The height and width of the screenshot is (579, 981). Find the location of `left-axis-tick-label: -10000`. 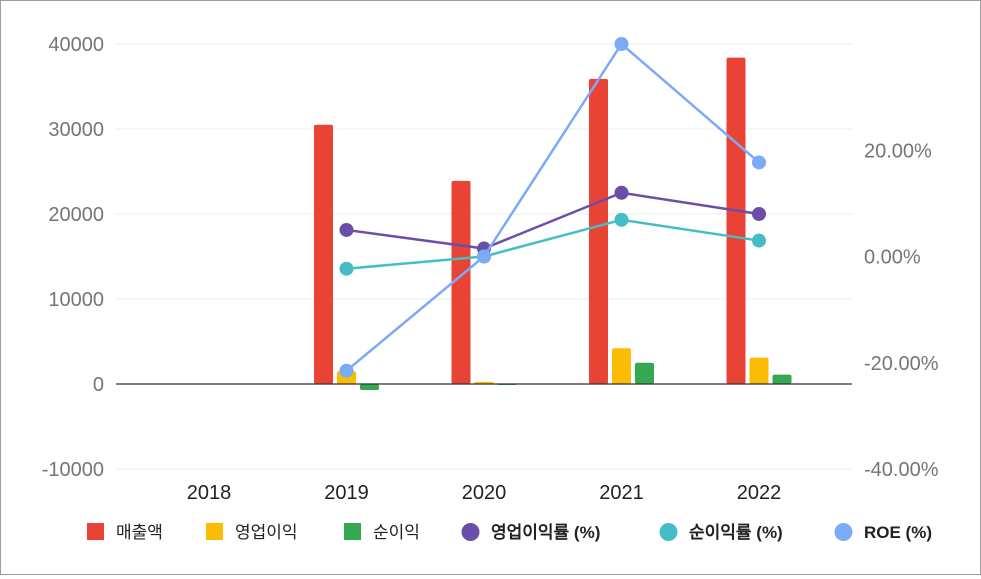

left-axis-tick-label: -10000 is located at coordinates (73, 470).